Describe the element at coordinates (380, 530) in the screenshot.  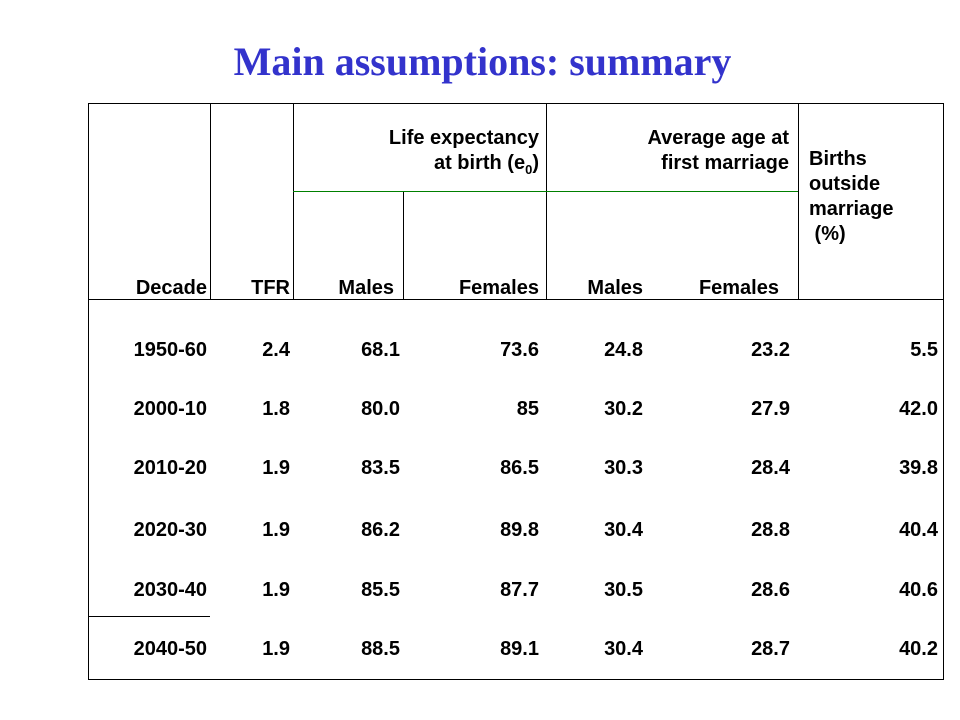
I see `cell-le-males: 86.2` at that location.